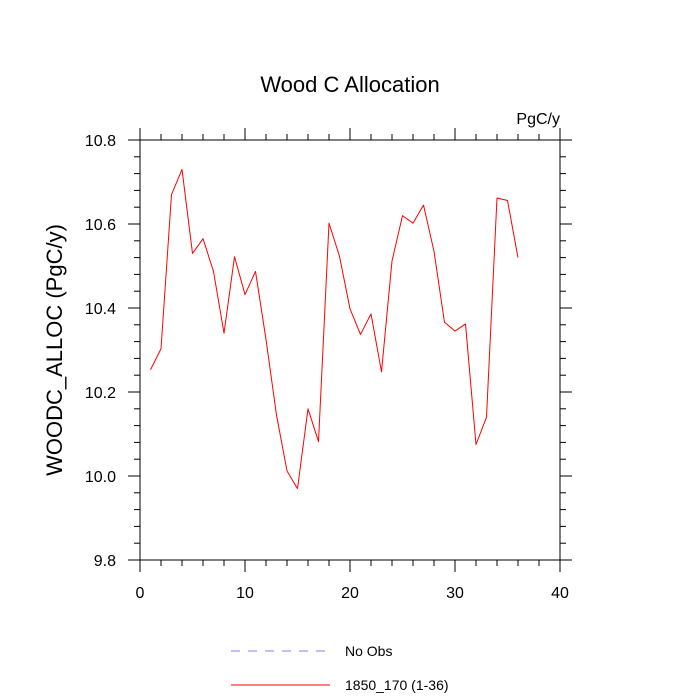  I want to click on y-axis-label: WOODC_ALLOC (PgC/y), so click(54, 350).